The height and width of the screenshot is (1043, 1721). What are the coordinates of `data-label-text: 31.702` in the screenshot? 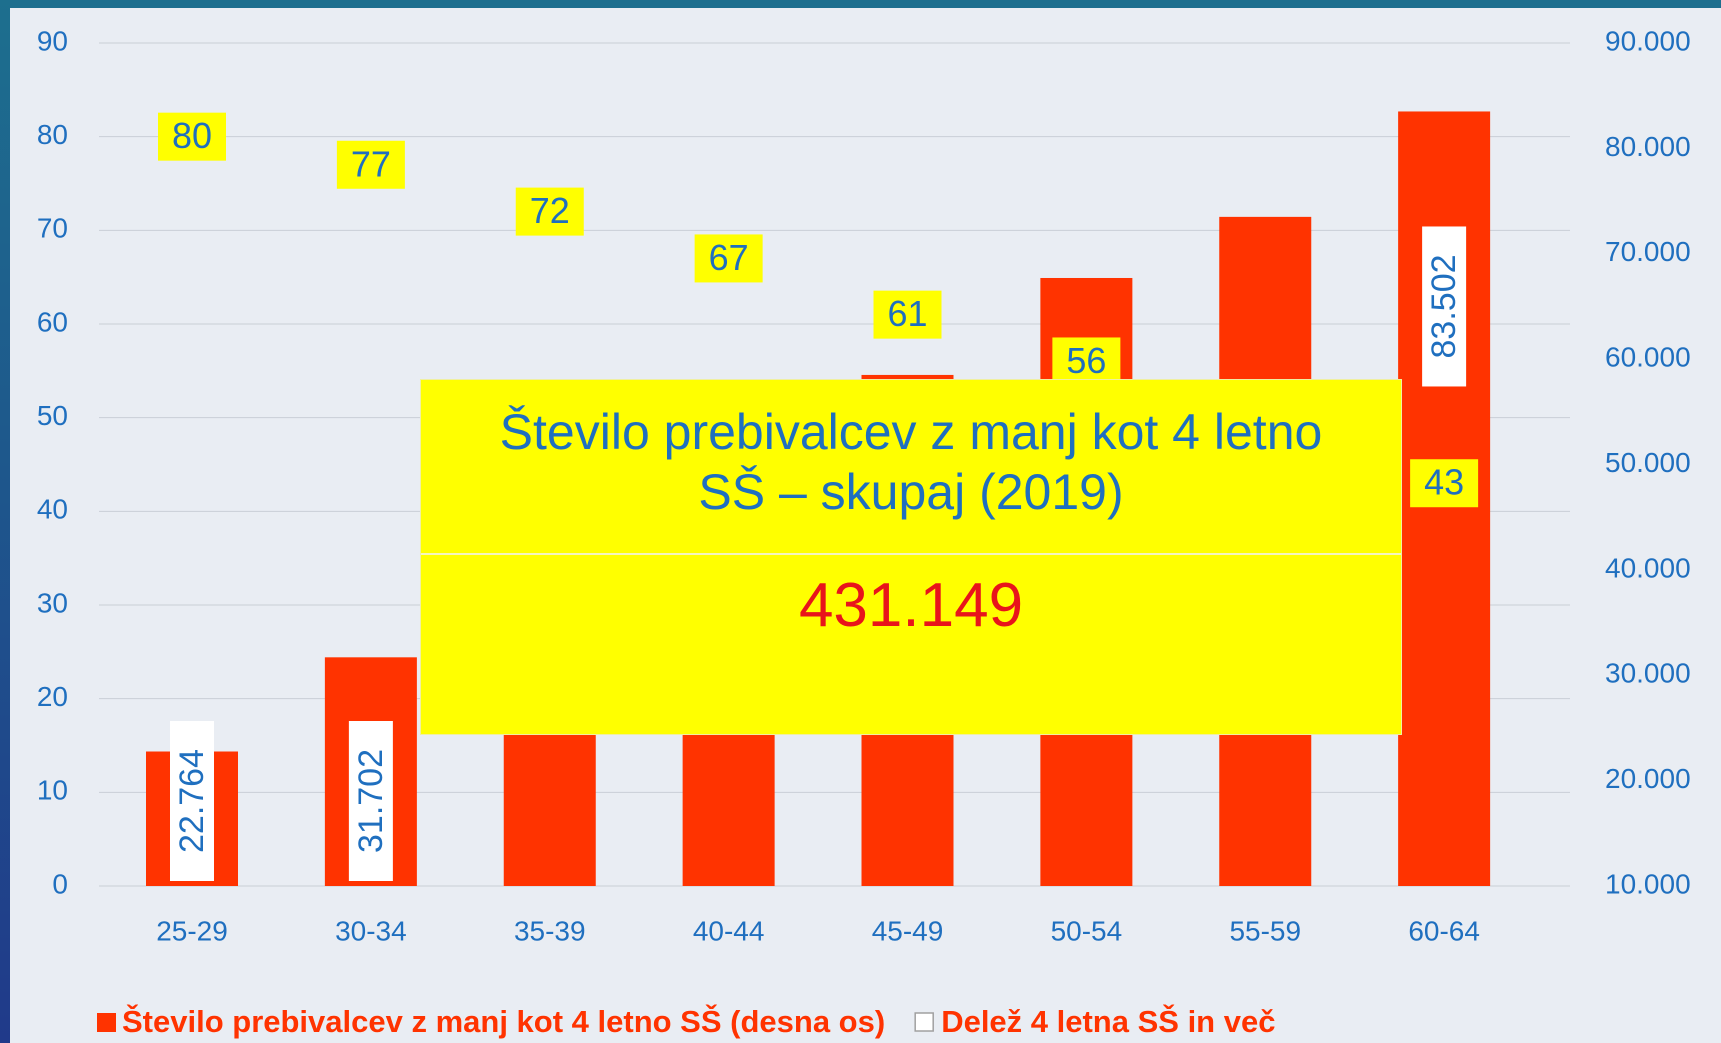 It's located at (371, 801).